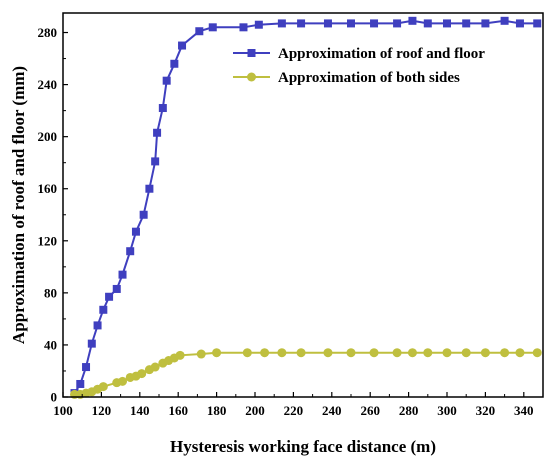  Describe the element at coordinates (48, 136) in the screenshot. I see `y-tick-label: 200` at that location.